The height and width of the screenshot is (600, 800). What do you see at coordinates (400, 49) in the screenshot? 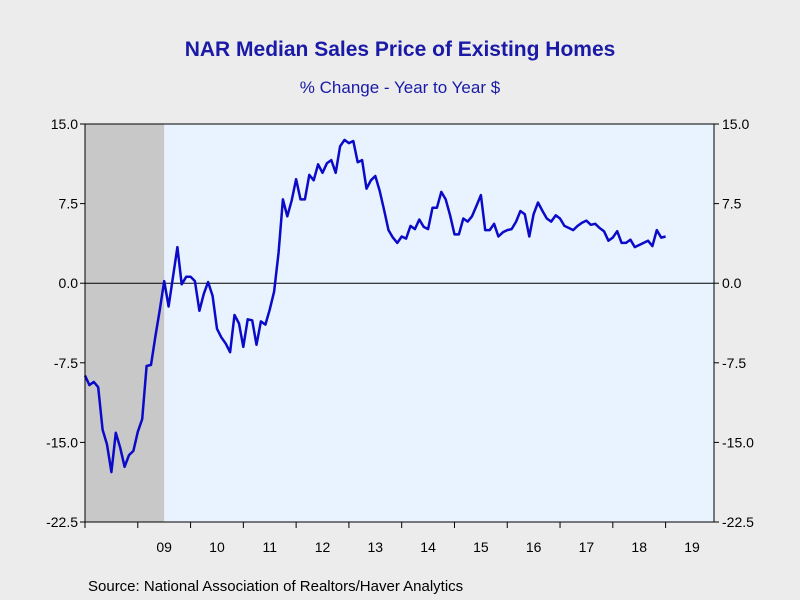
I see `chart-title: NAR Median Sales Price of Existing Homes` at bounding box center [400, 49].